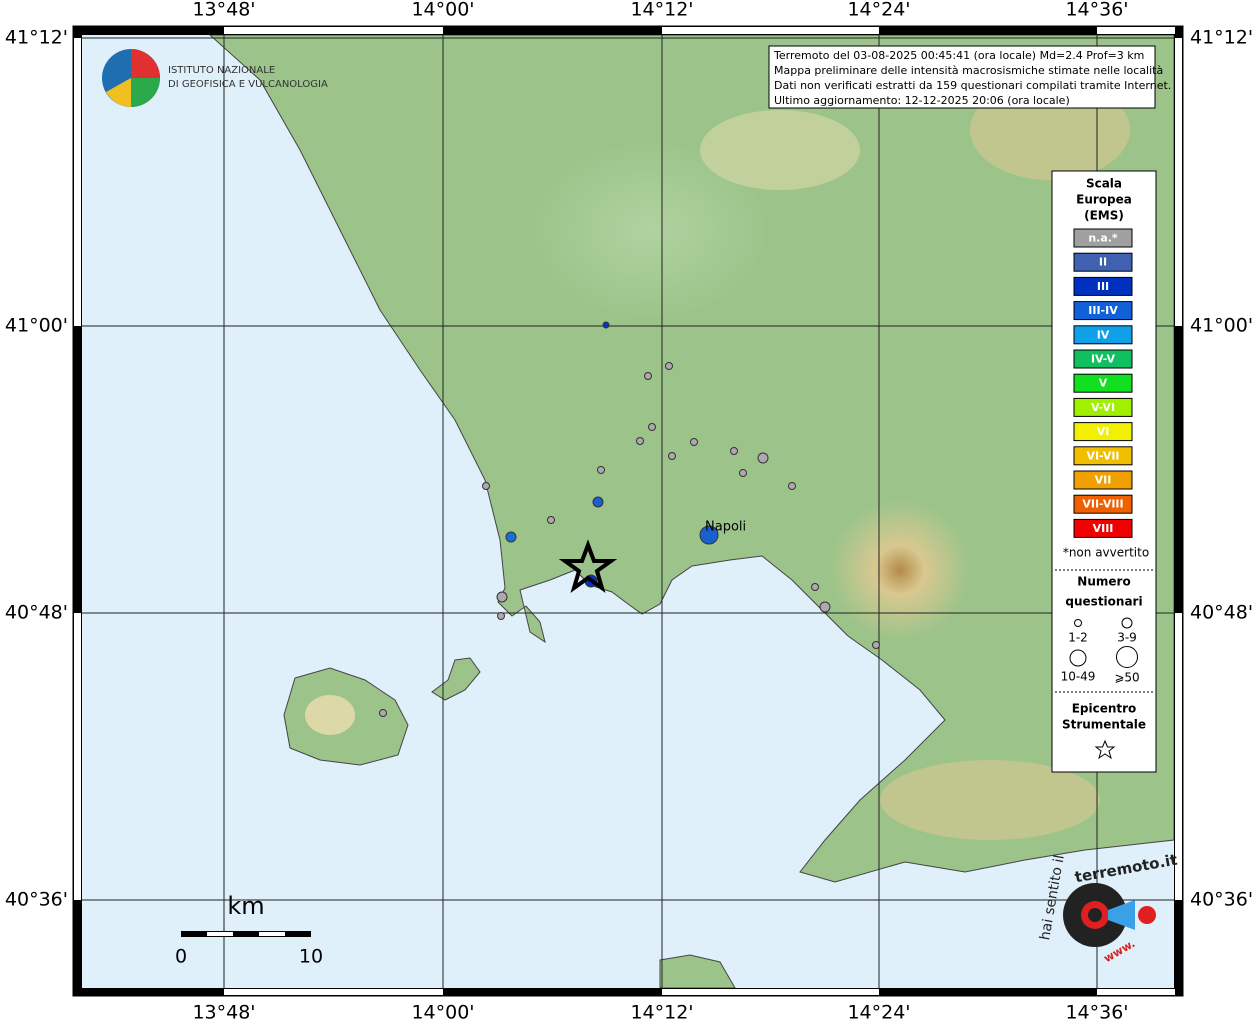 The height and width of the screenshot is (1028, 1256). I want to click on institute-name: ISTITUTO NAZIONALE, so click(221, 70).